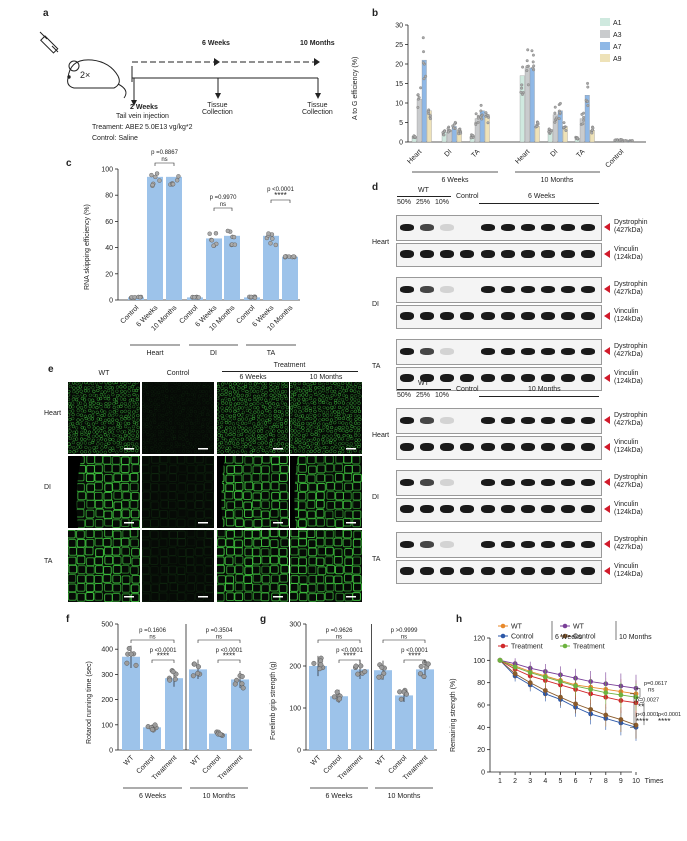 This screenshot has width=687, height=841. What do you see at coordinates (224, 198) in the screenshot?
I see `chart-c-pvalue: p =0.9970` at bounding box center [224, 198].